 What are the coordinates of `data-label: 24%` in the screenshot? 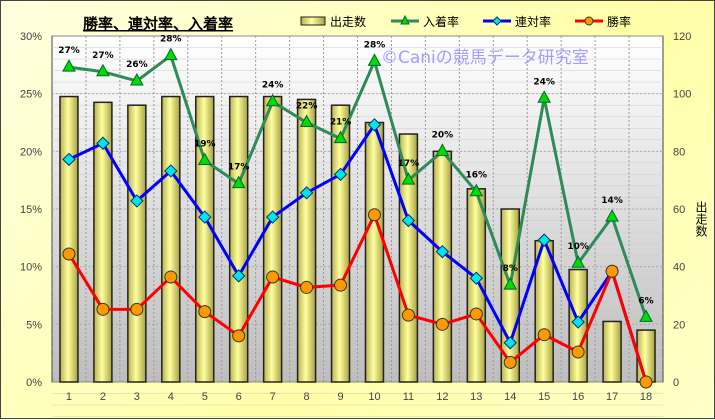 It's located at (544, 82).